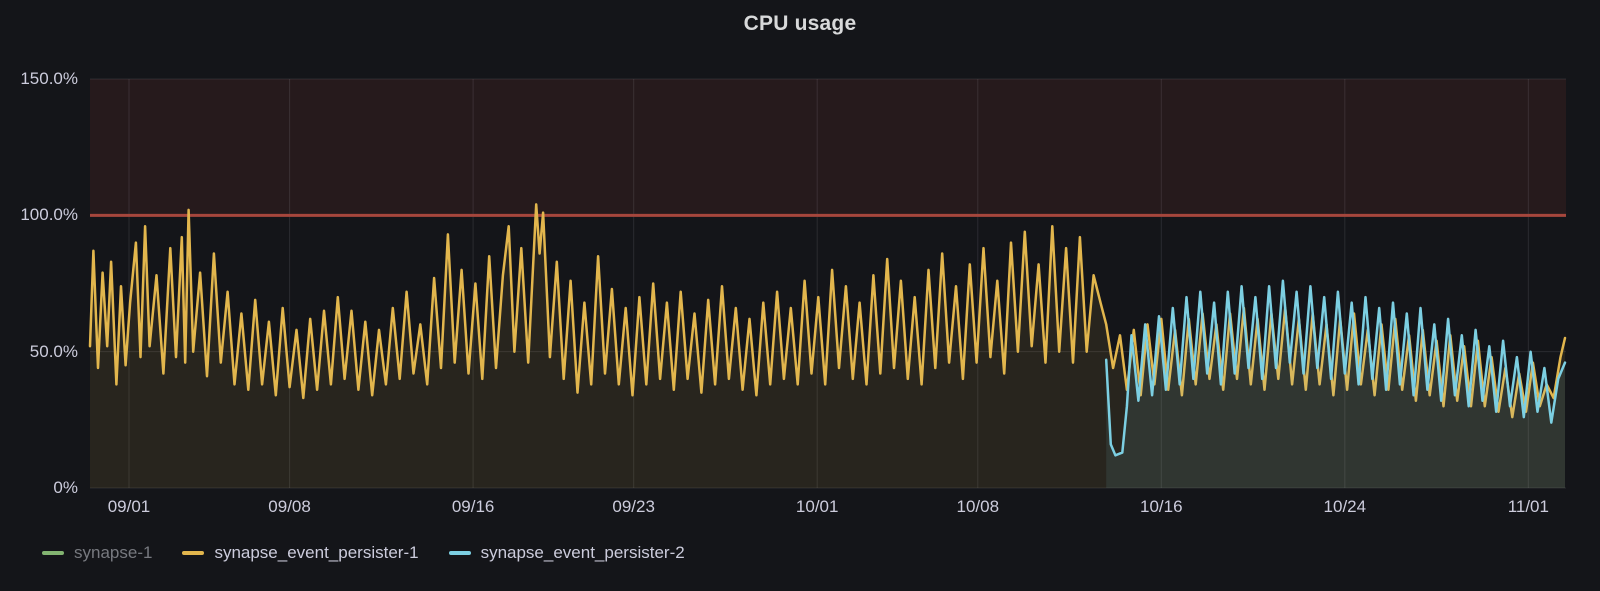 The height and width of the screenshot is (591, 1600). I want to click on x-tick-label: 10/01, so click(817, 506).